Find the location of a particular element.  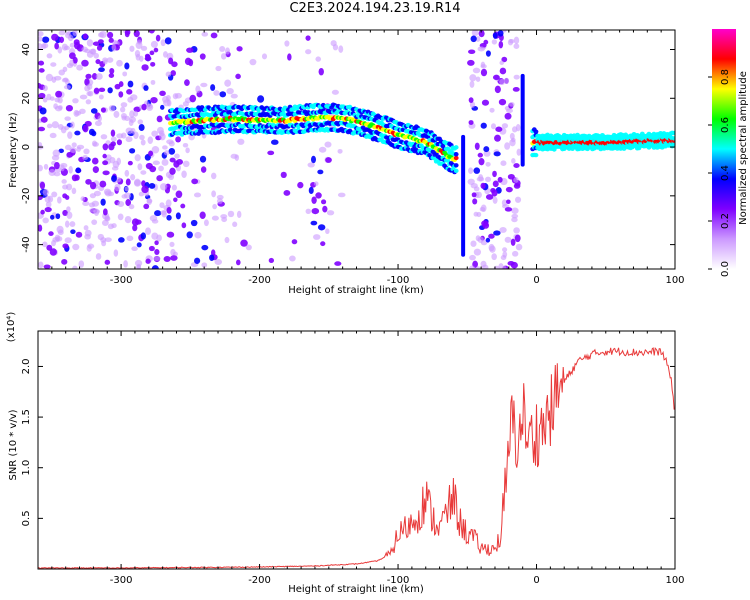

spectrogram-y-tick-label: 0 is located at coordinates (26, 147).